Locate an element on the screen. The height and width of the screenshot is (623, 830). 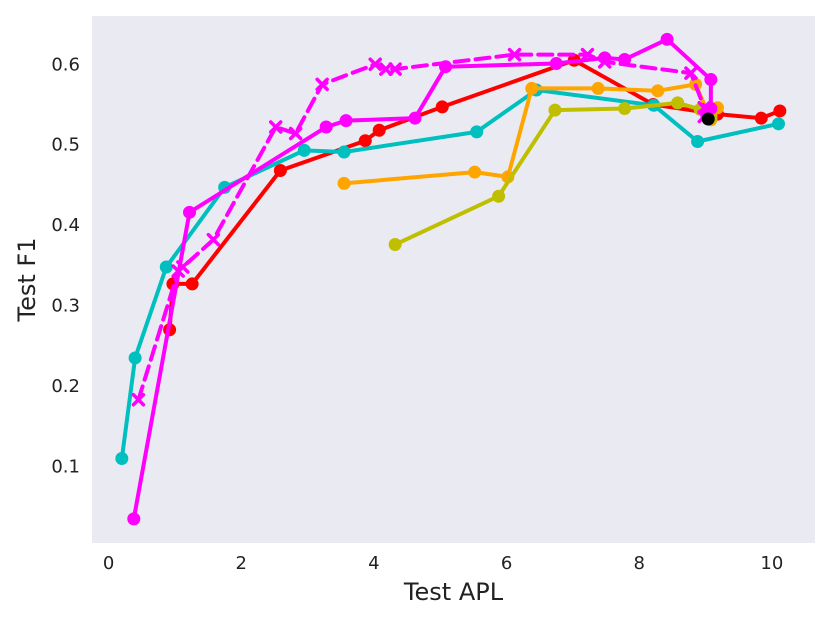
y-tick-label: 0.4 is located at coordinates (65, 225).